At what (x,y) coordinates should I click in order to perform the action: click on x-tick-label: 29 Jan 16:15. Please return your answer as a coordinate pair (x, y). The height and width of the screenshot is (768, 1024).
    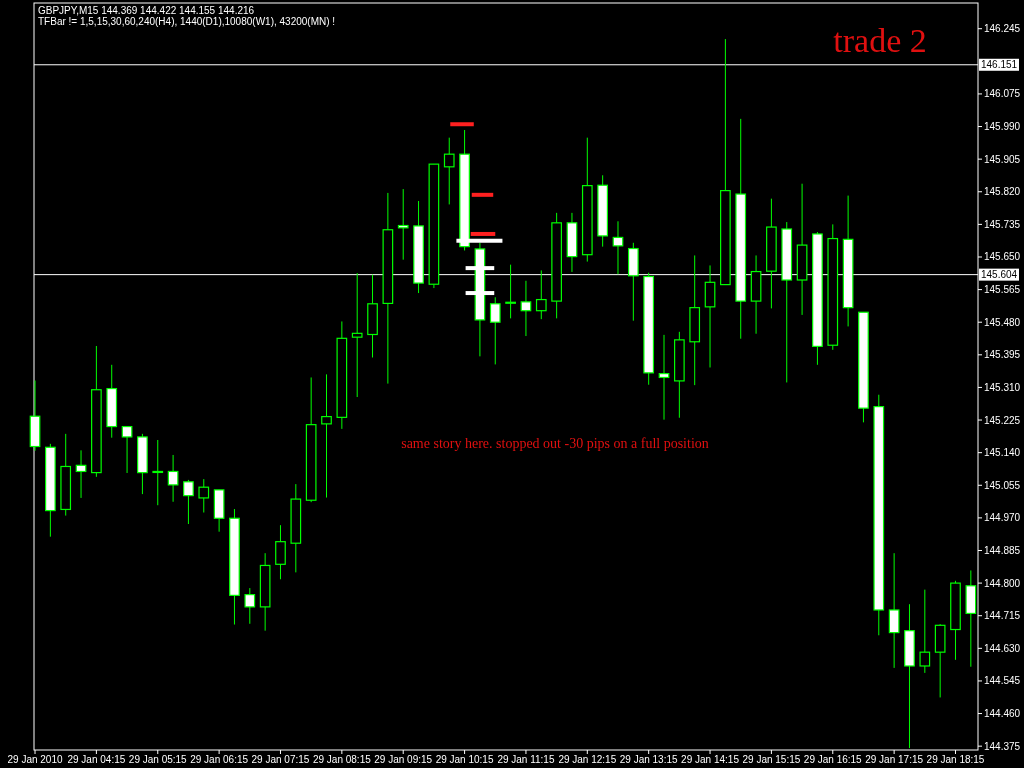
    Looking at the image, I should click on (833, 759).